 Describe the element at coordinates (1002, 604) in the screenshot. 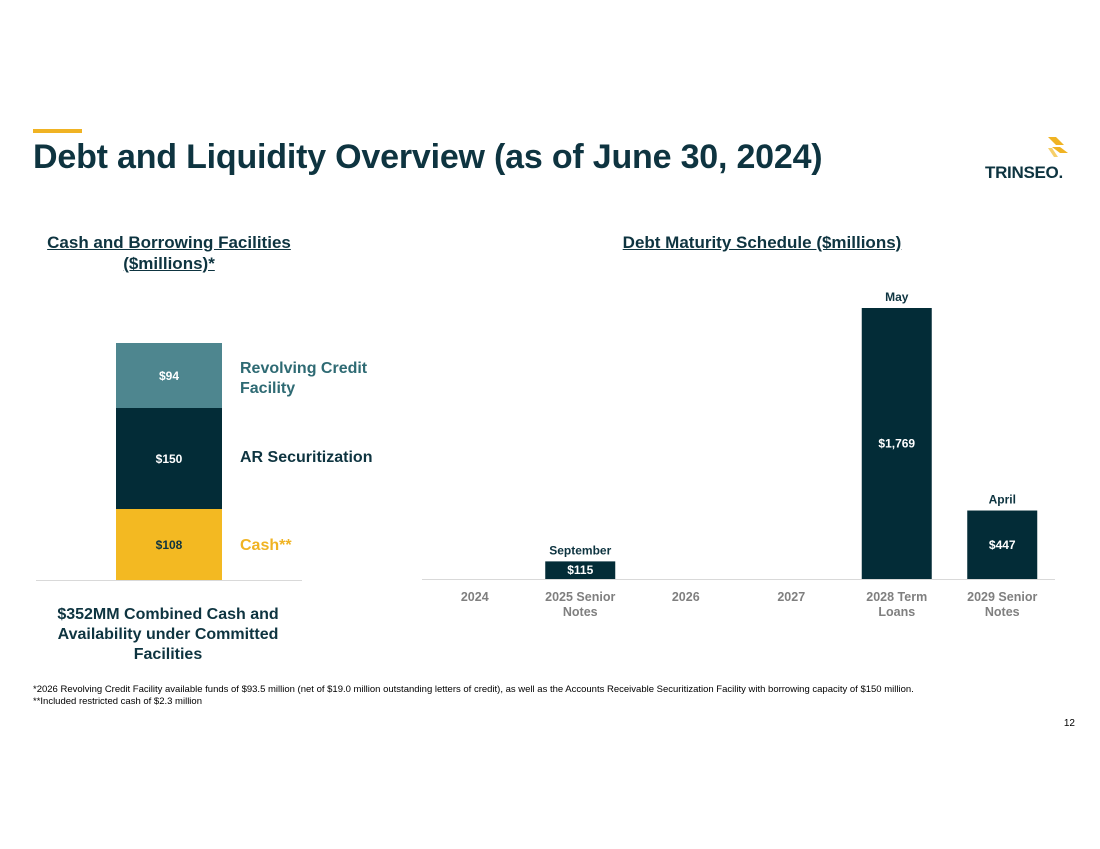

I see `debt-category-label-5: 2029 Senior Notes` at that location.